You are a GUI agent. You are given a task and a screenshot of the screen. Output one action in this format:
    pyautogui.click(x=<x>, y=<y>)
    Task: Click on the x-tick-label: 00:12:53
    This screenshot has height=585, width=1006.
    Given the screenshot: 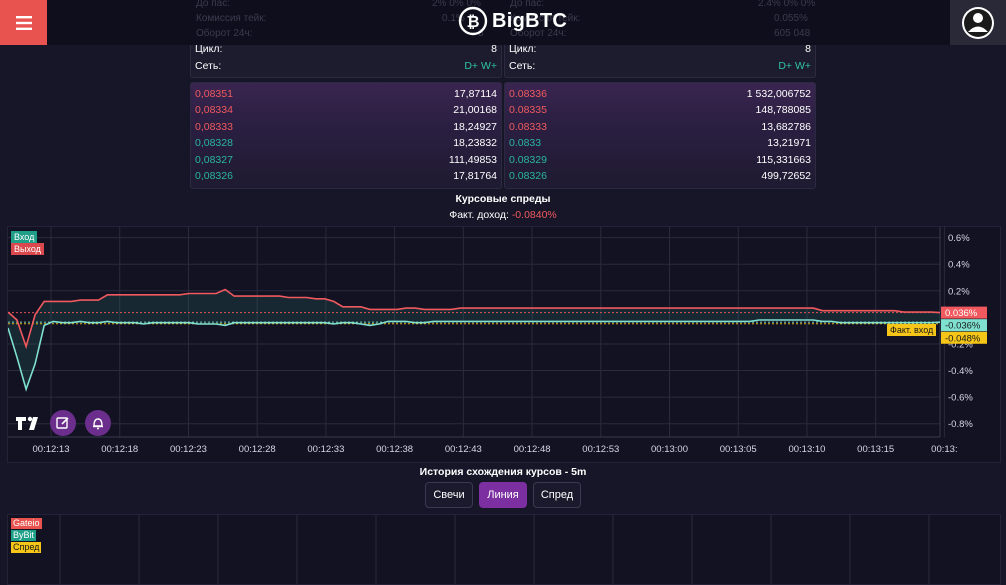 What is the action you would take?
    pyautogui.click(x=600, y=449)
    